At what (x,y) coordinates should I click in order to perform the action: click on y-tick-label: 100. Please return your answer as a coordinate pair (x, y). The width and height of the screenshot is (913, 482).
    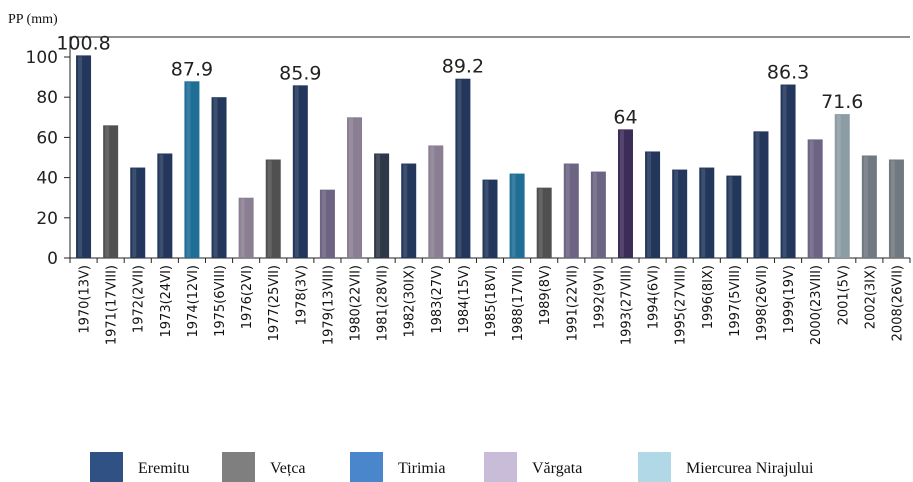
    Looking at the image, I should click on (42, 58).